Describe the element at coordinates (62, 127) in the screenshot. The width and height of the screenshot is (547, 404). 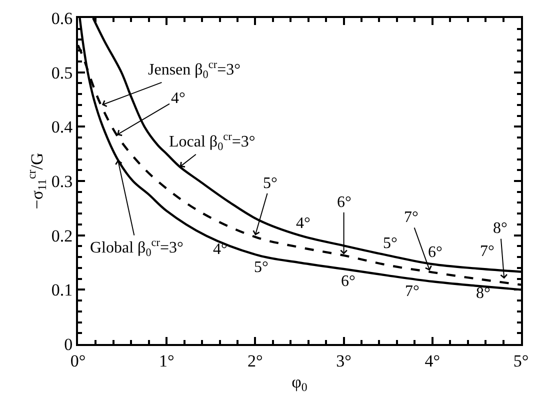
I see `y-tick-label: 0.4` at that location.